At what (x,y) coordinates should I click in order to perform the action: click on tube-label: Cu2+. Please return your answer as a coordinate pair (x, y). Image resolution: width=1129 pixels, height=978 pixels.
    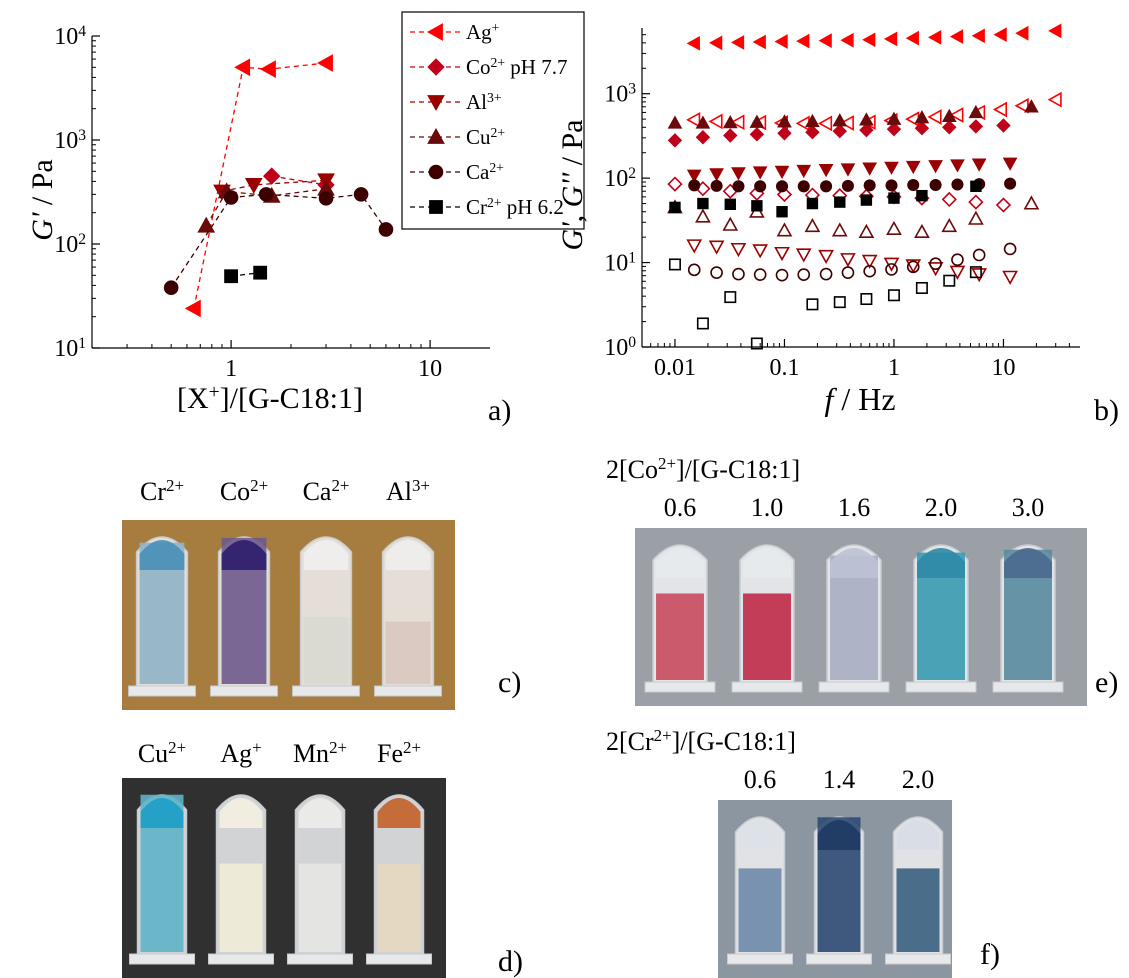
    Looking at the image, I should click on (162, 753).